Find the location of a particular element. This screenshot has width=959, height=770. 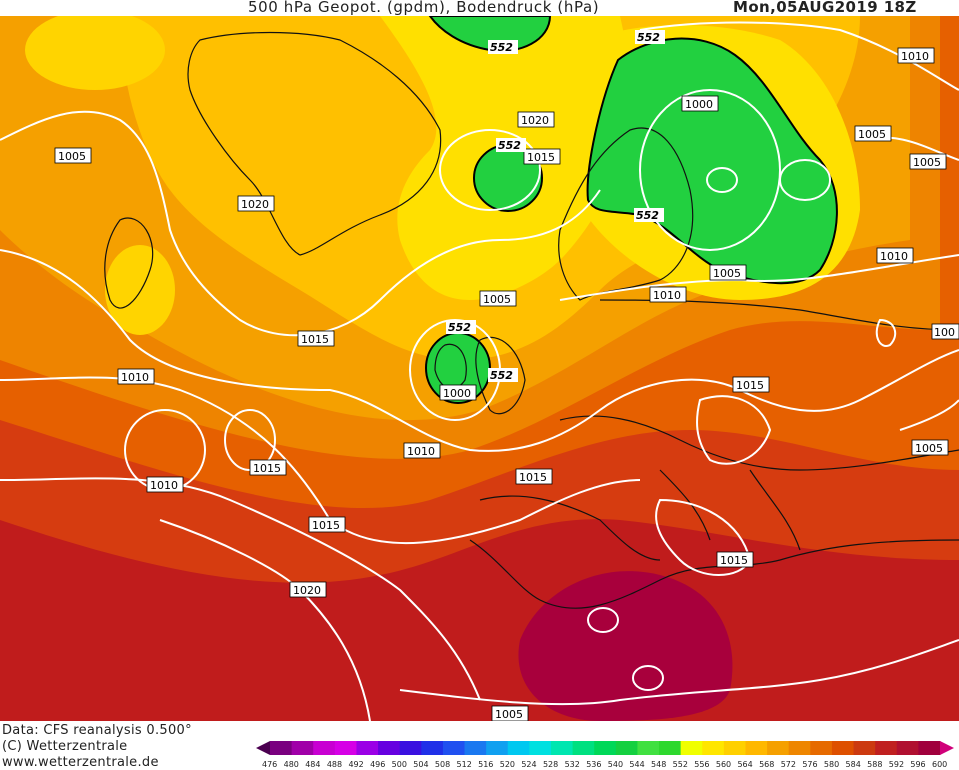

colorbar-tick-label: 544 is located at coordinates (636, 764).